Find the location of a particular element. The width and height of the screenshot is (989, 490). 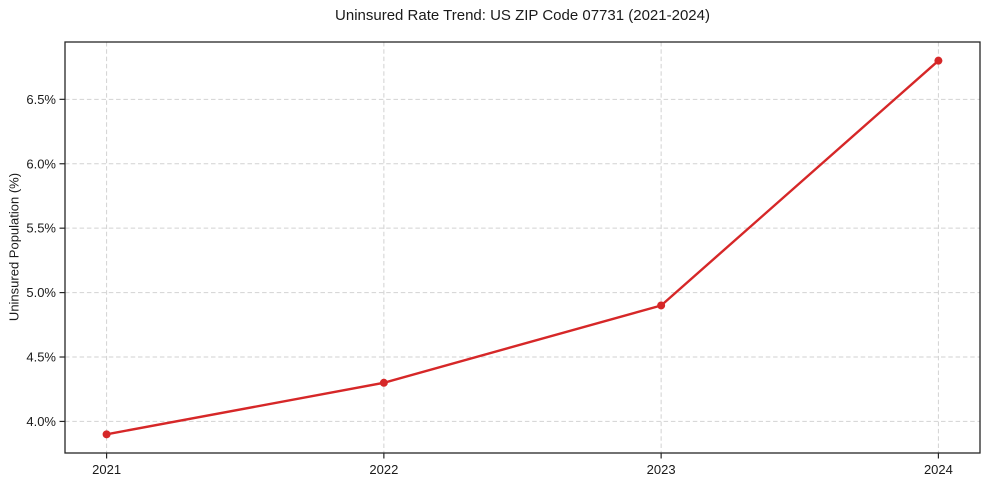

x-tick-label: 2022 is located at coordinates (383, 469).